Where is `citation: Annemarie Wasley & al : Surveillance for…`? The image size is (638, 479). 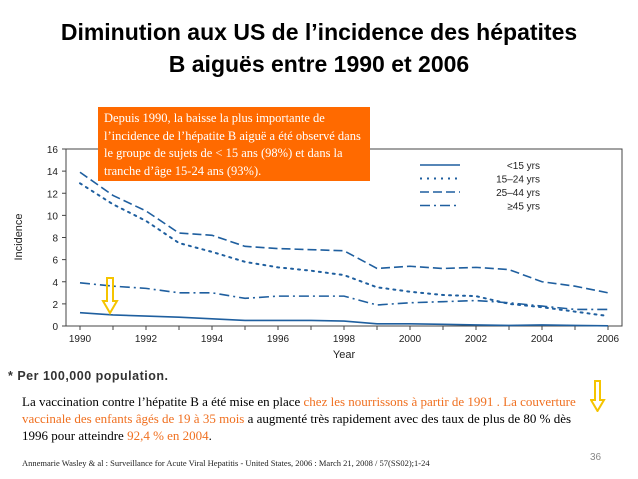
citation: Annemarie Wasley & al : Surveillance for… is located at coordinates (226, 463).